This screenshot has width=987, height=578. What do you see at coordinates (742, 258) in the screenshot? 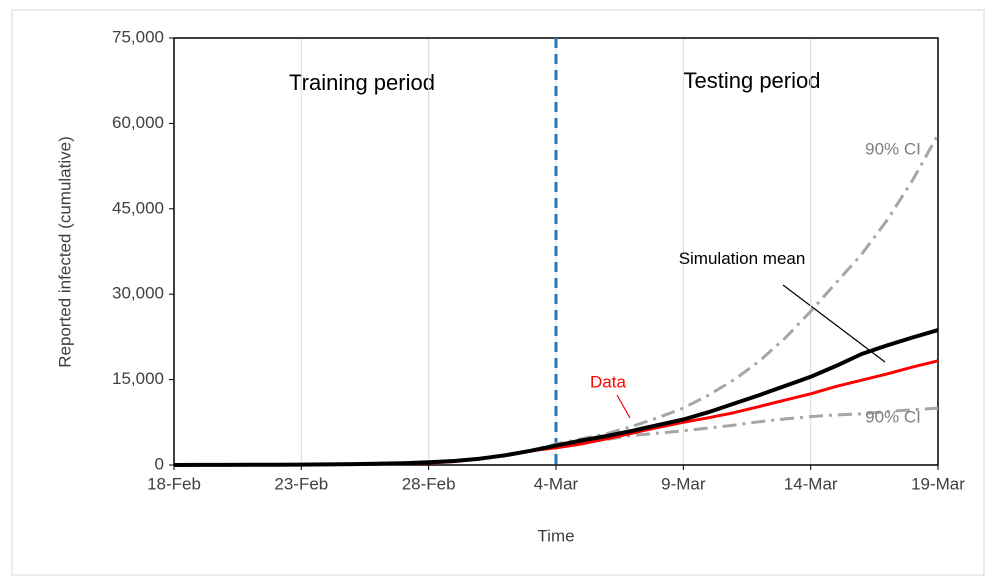
I see `series-label: Simulation mean` at bounding box center [742, 258].